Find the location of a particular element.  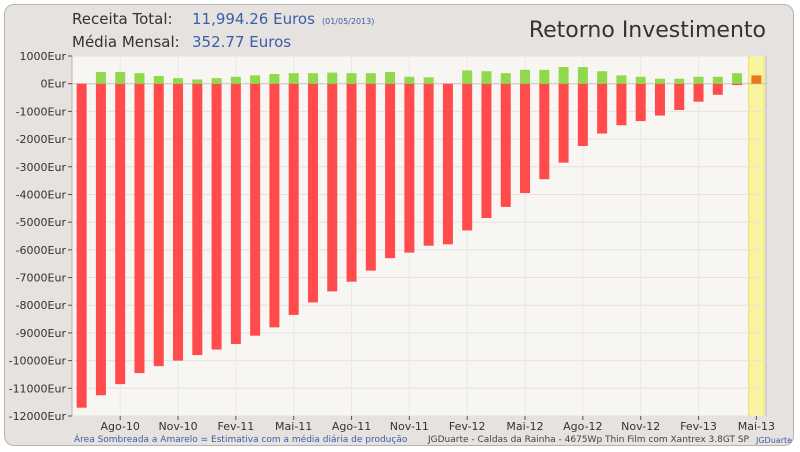

ytick-label: -4000Eur is located at coordinates (41, 194).